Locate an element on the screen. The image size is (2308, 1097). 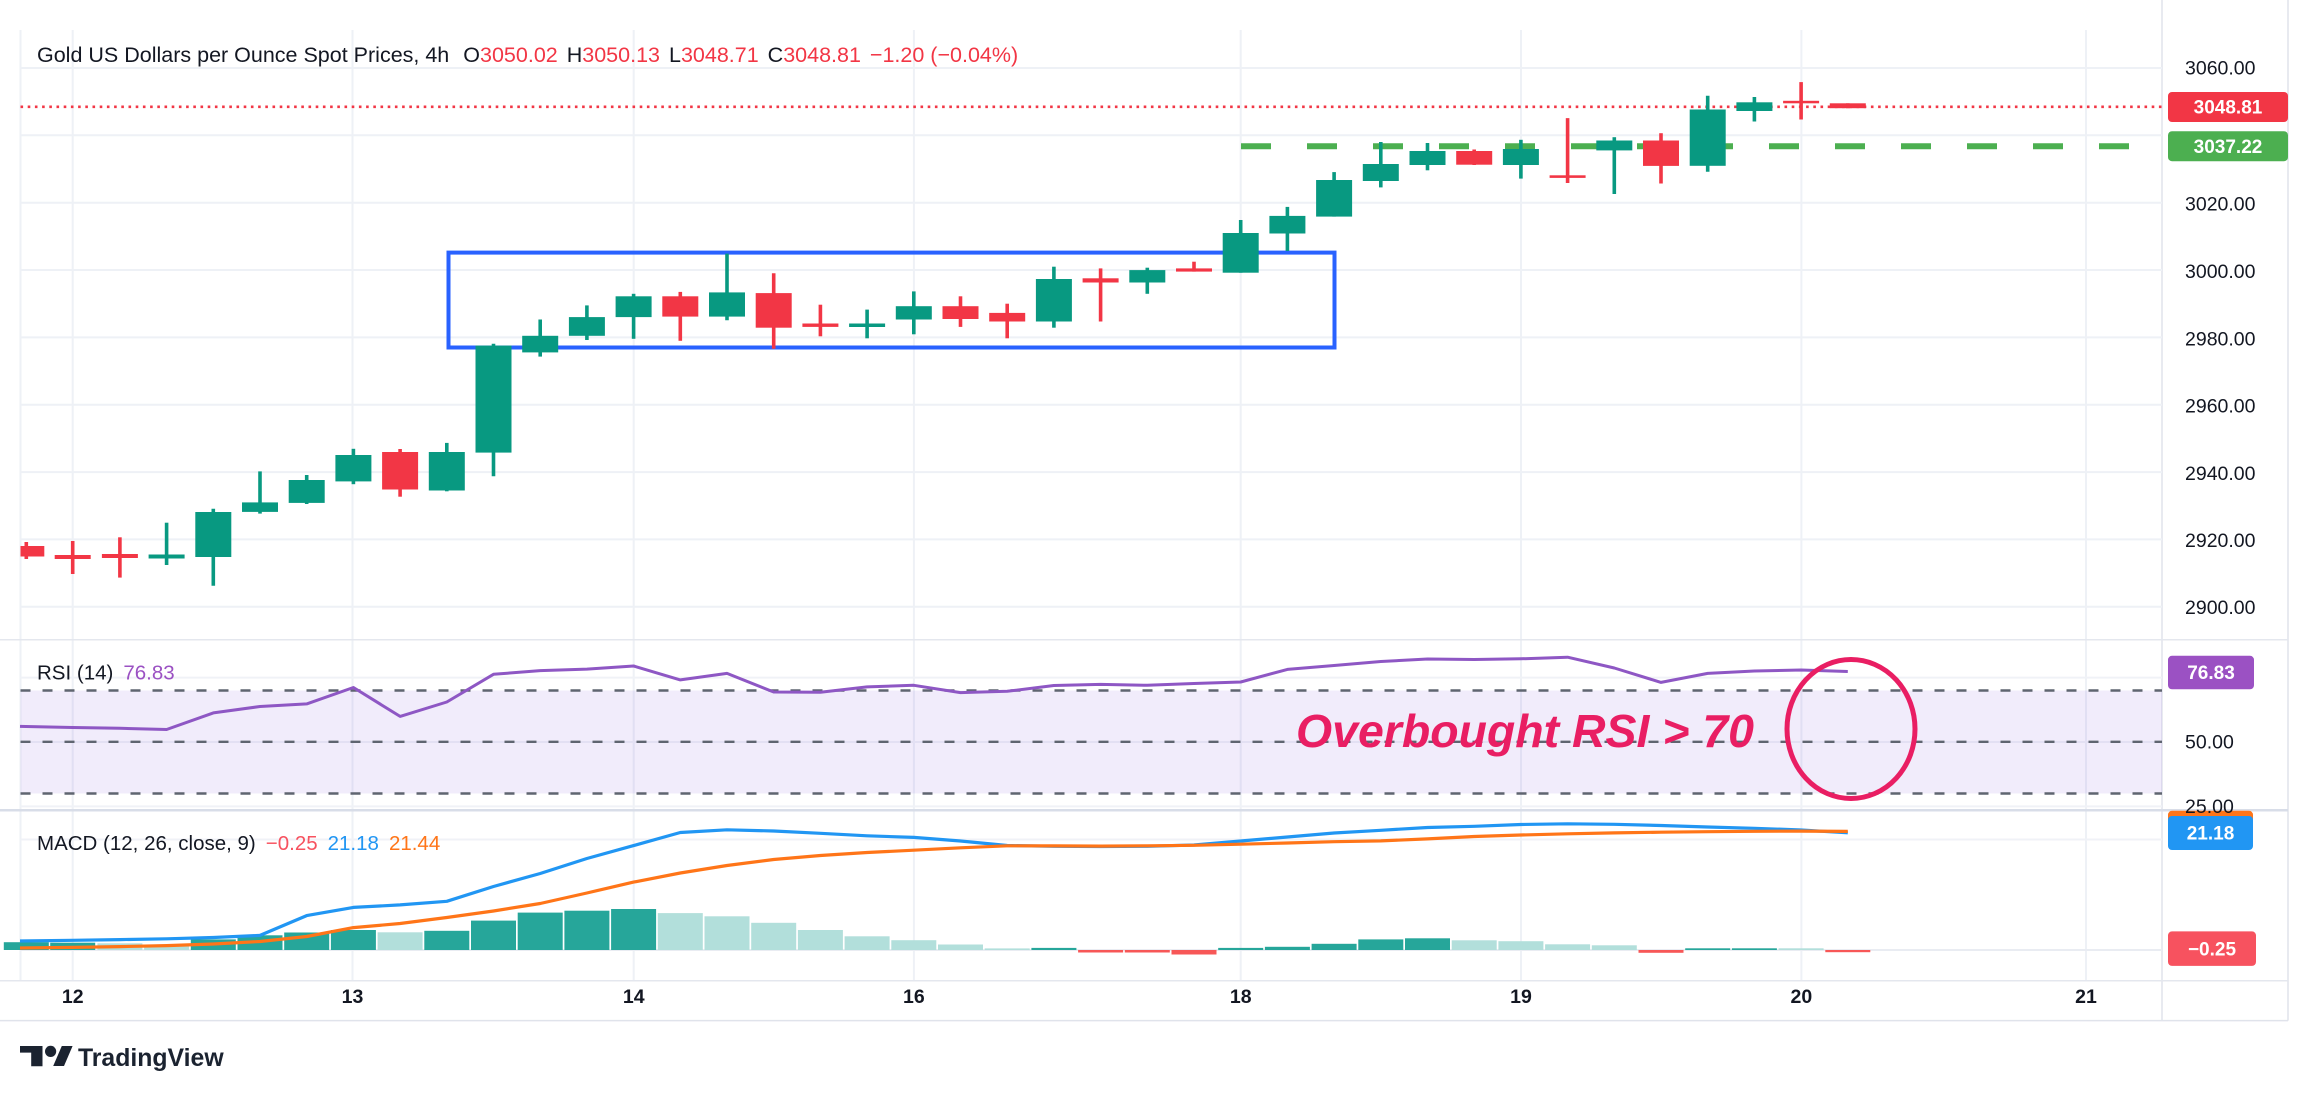
svg-text: 2920.00 is located at coordinates (2220, 541).